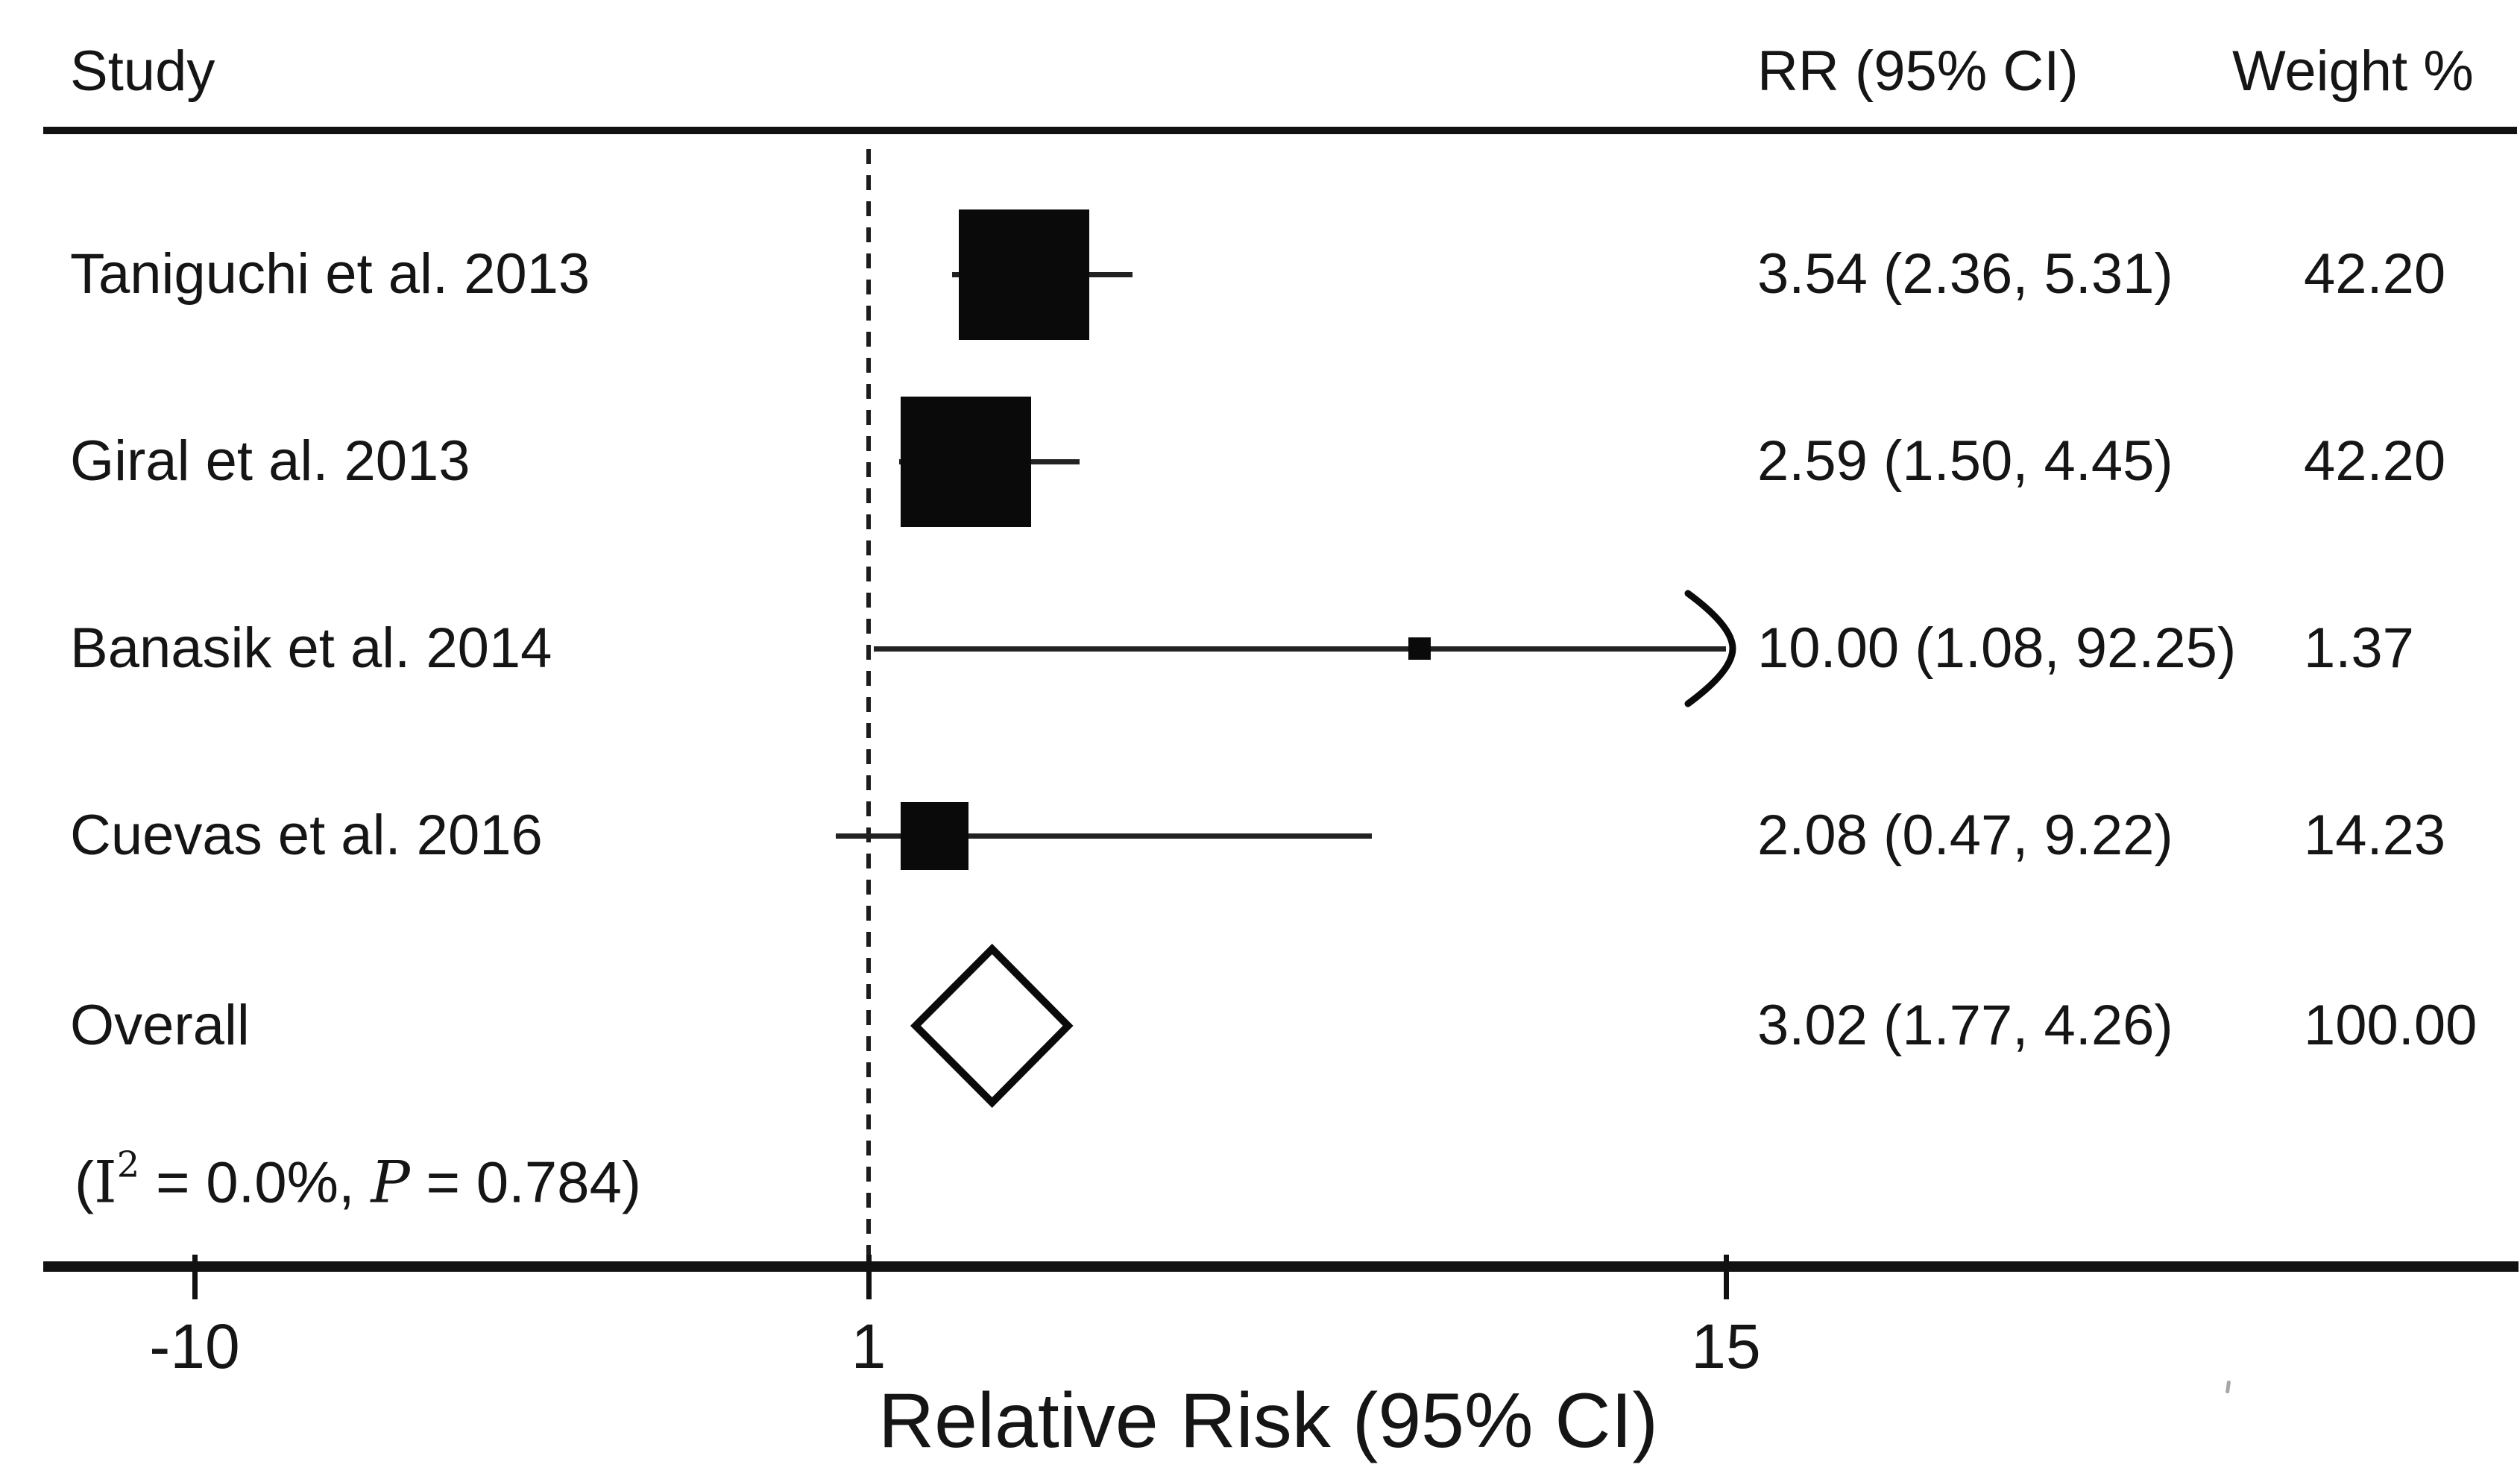 This screenshot has height=1482, width=2520. I want to click on rr-value: 10.00 (1.08, 92.25), so click(1997, 648).